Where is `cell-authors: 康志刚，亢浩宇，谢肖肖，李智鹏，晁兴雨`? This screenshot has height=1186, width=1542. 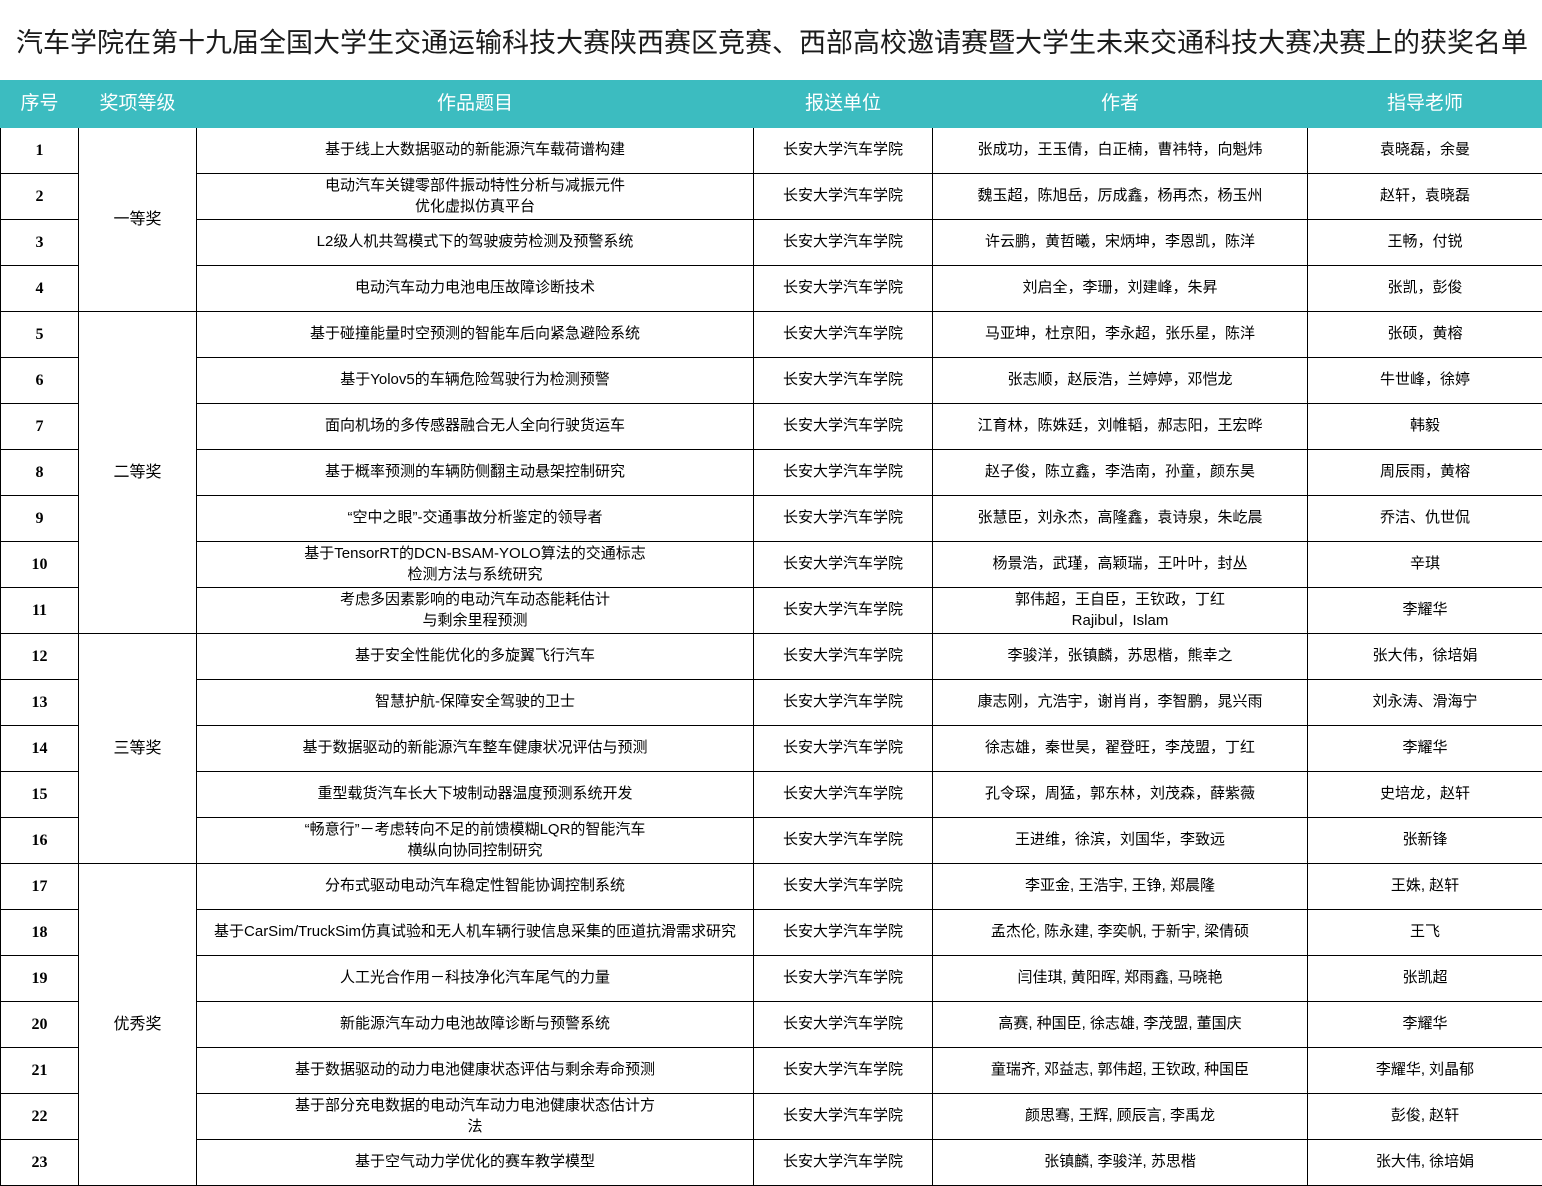 cell-authors: 康志刚，亢浩宇，谢肖肖，李智鹏，晁兴雨 is located at coordinates (1120, 703).